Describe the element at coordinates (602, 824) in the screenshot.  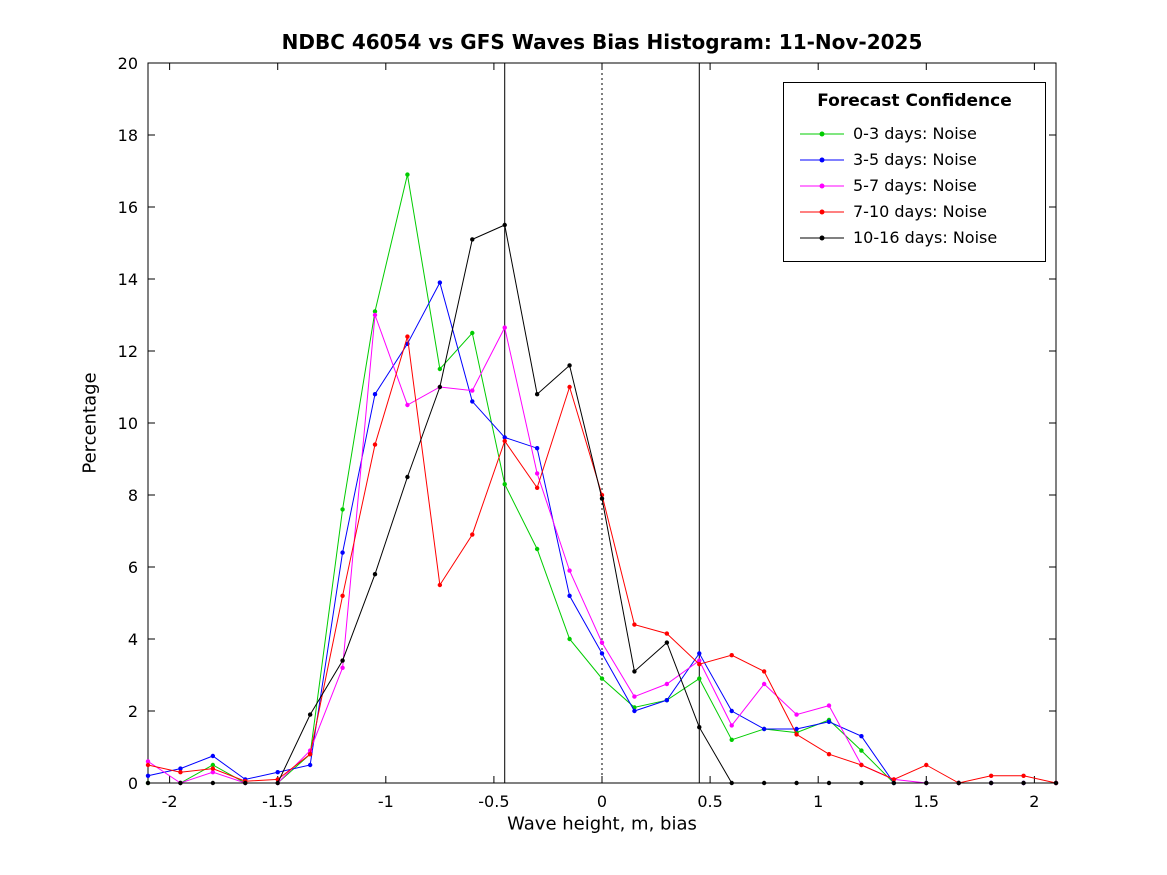
I see `x-axis-label: Wave height, m, bias` at that location.